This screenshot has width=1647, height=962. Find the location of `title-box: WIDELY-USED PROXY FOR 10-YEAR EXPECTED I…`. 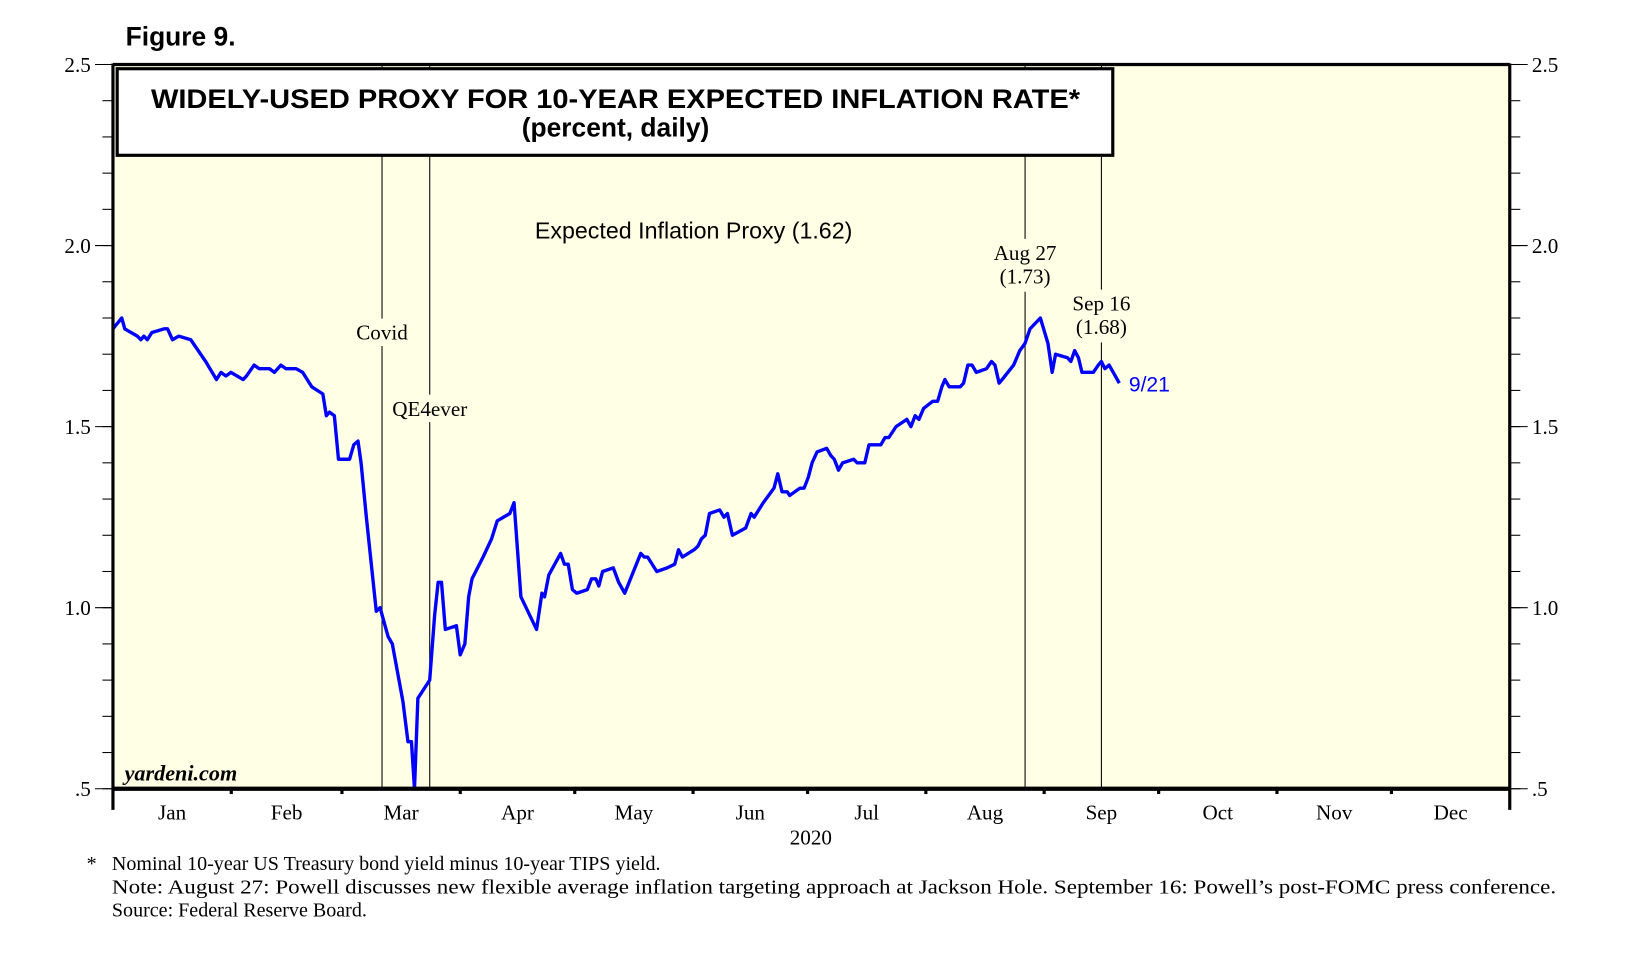

title-box: WIDELY-USED PROXY FOR 10-YEAR EXPECTED I… is located at coordinates (615, 112).